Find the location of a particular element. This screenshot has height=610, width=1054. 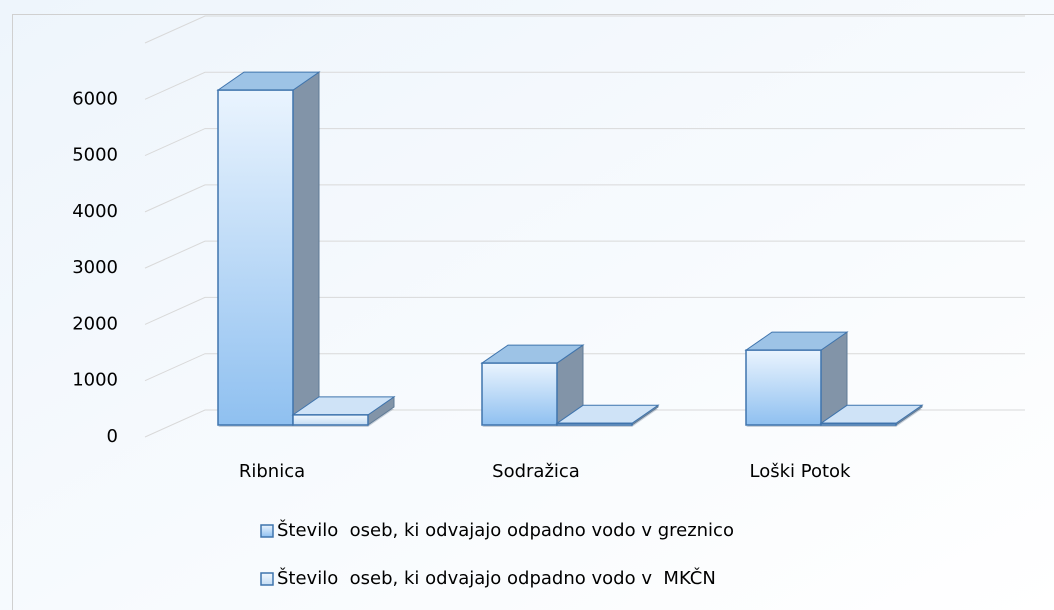

y-tick-label: 0 is located at coordinates (112, 436).